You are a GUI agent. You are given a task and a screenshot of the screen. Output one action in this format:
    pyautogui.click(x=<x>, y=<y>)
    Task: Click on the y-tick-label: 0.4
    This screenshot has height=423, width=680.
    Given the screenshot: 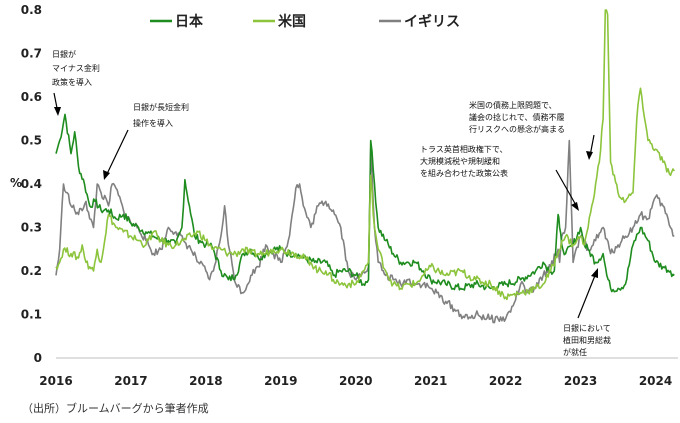 What is the action you would take?
    pyautogui.click(x=31, y=184)
    